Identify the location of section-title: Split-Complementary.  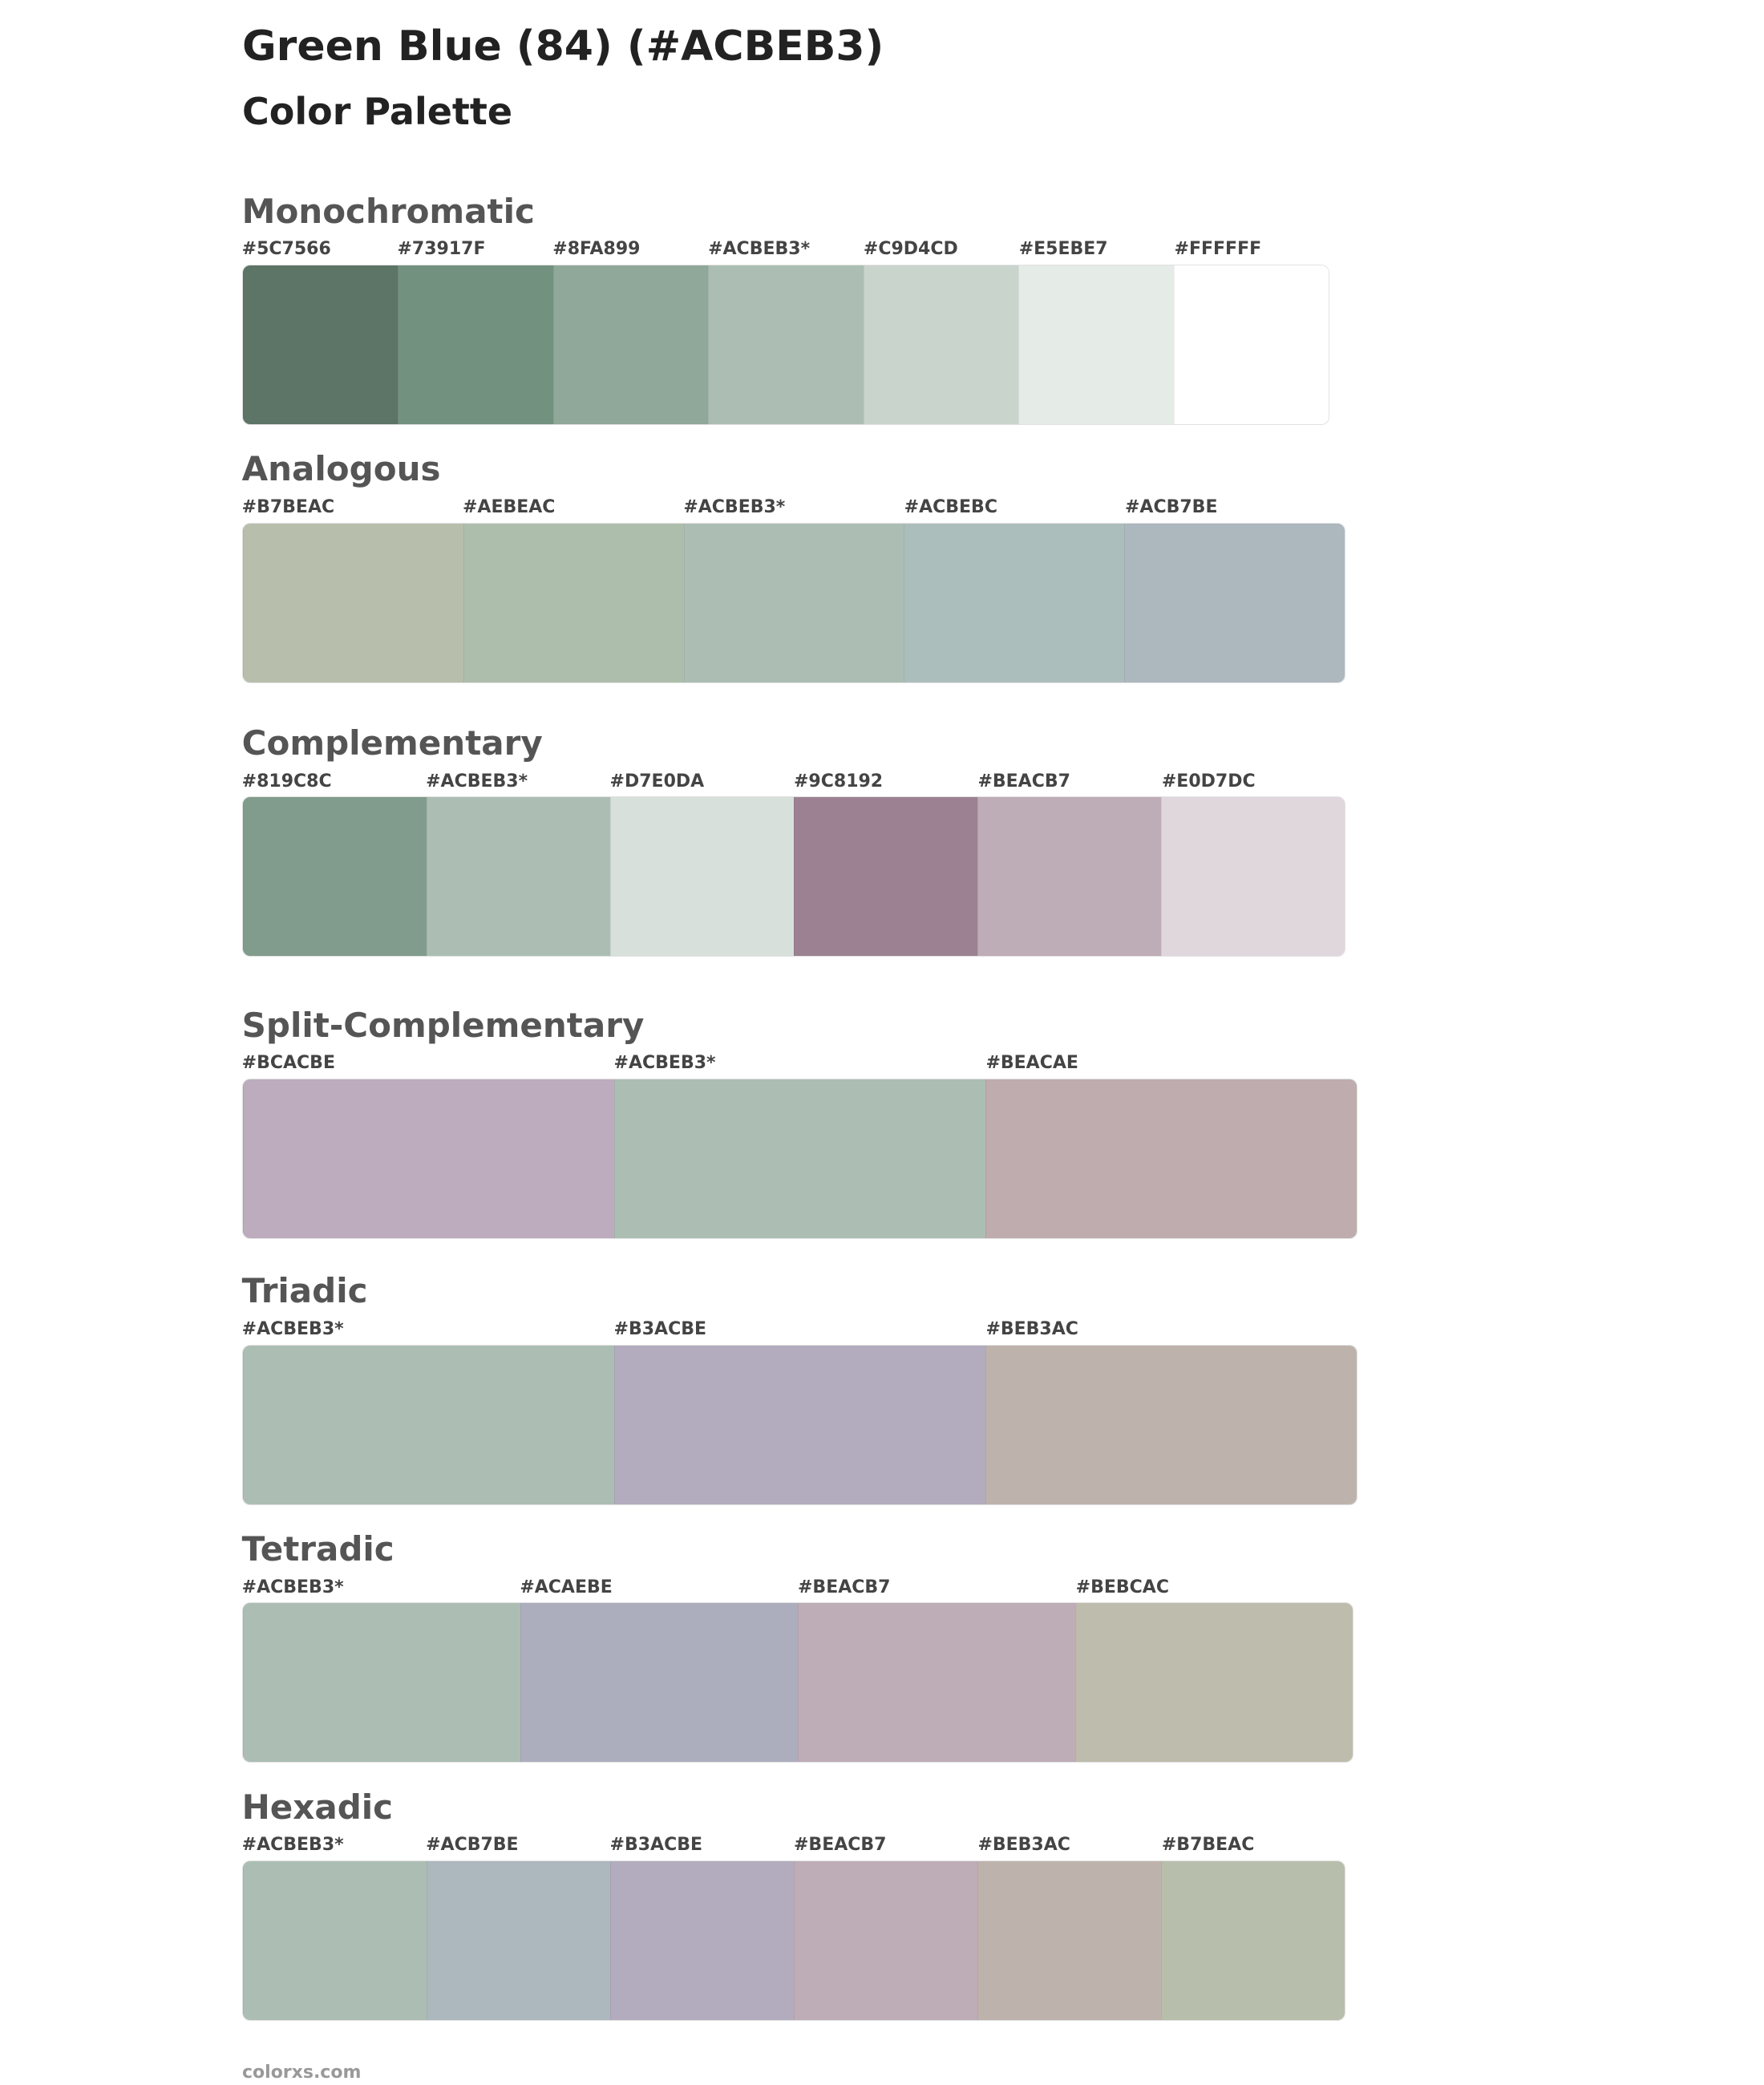
(443, 1025).